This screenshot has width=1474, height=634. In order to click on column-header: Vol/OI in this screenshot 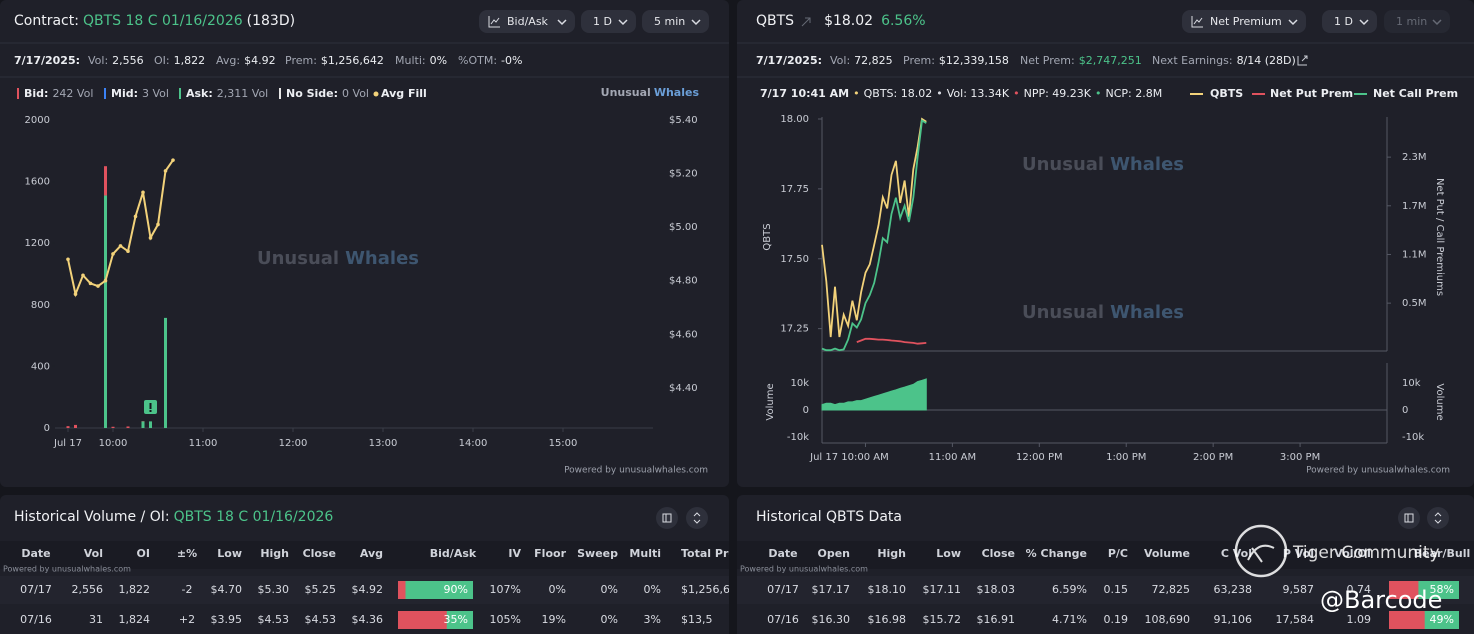, I will do `click(1352, 553)`.